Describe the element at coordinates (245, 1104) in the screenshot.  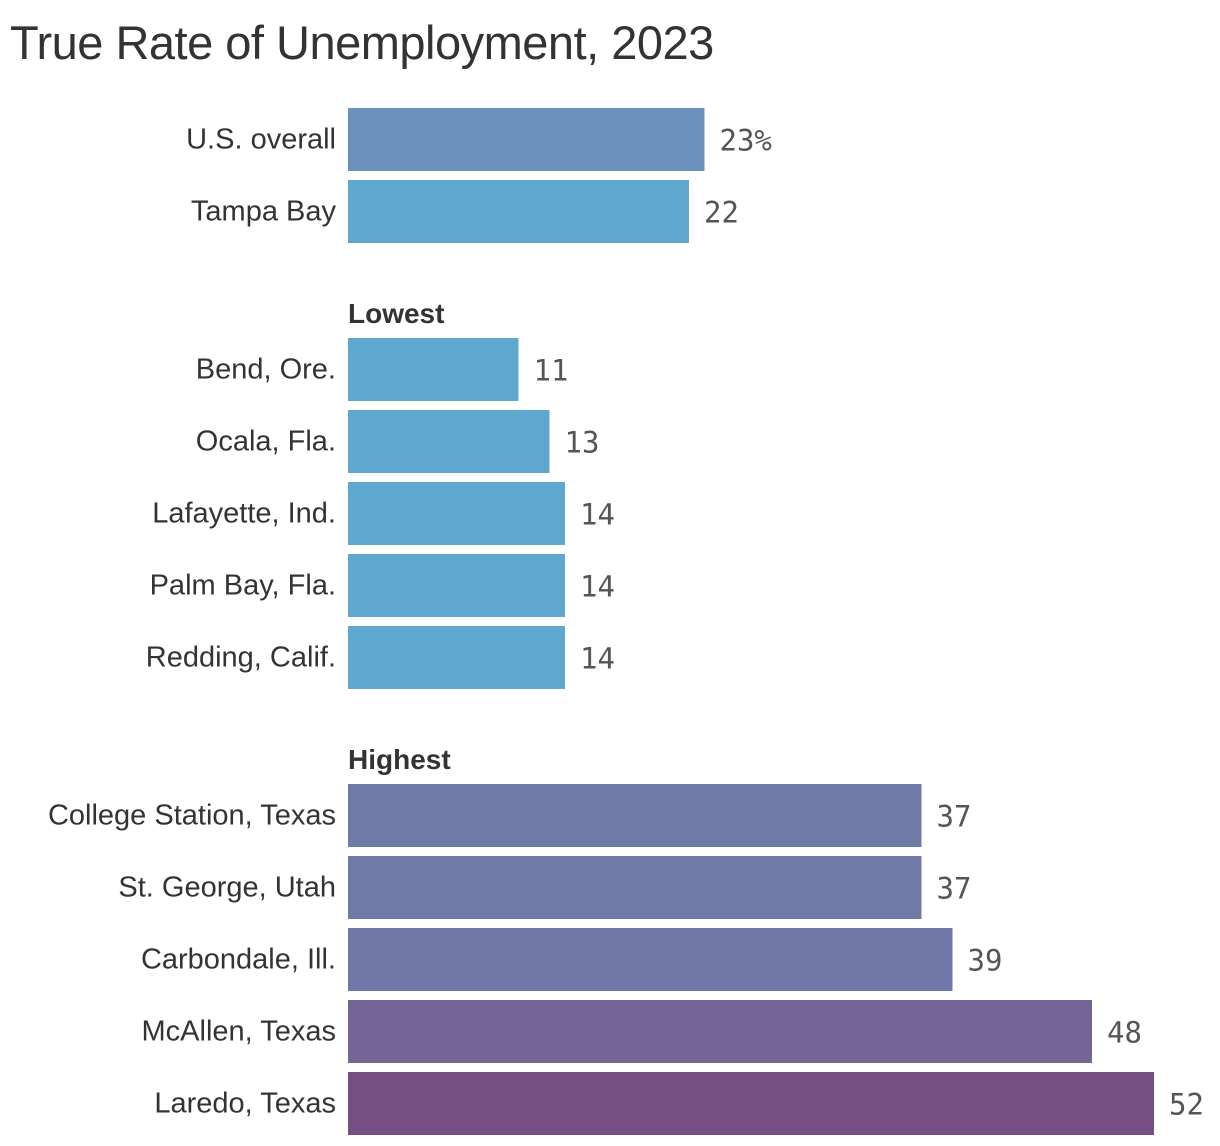
I see `category-label-laredo-texas: Laredo, Texas` at that location.